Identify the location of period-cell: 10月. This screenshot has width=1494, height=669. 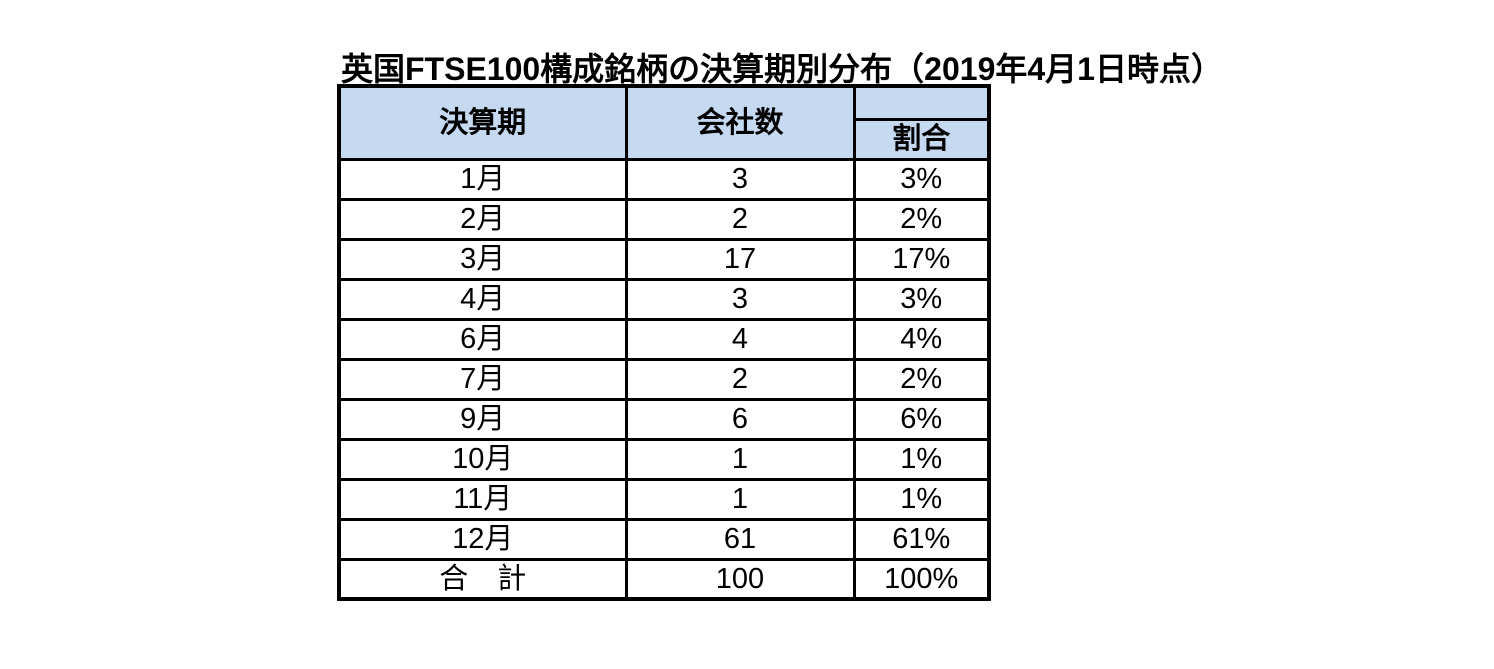
(482, 459).